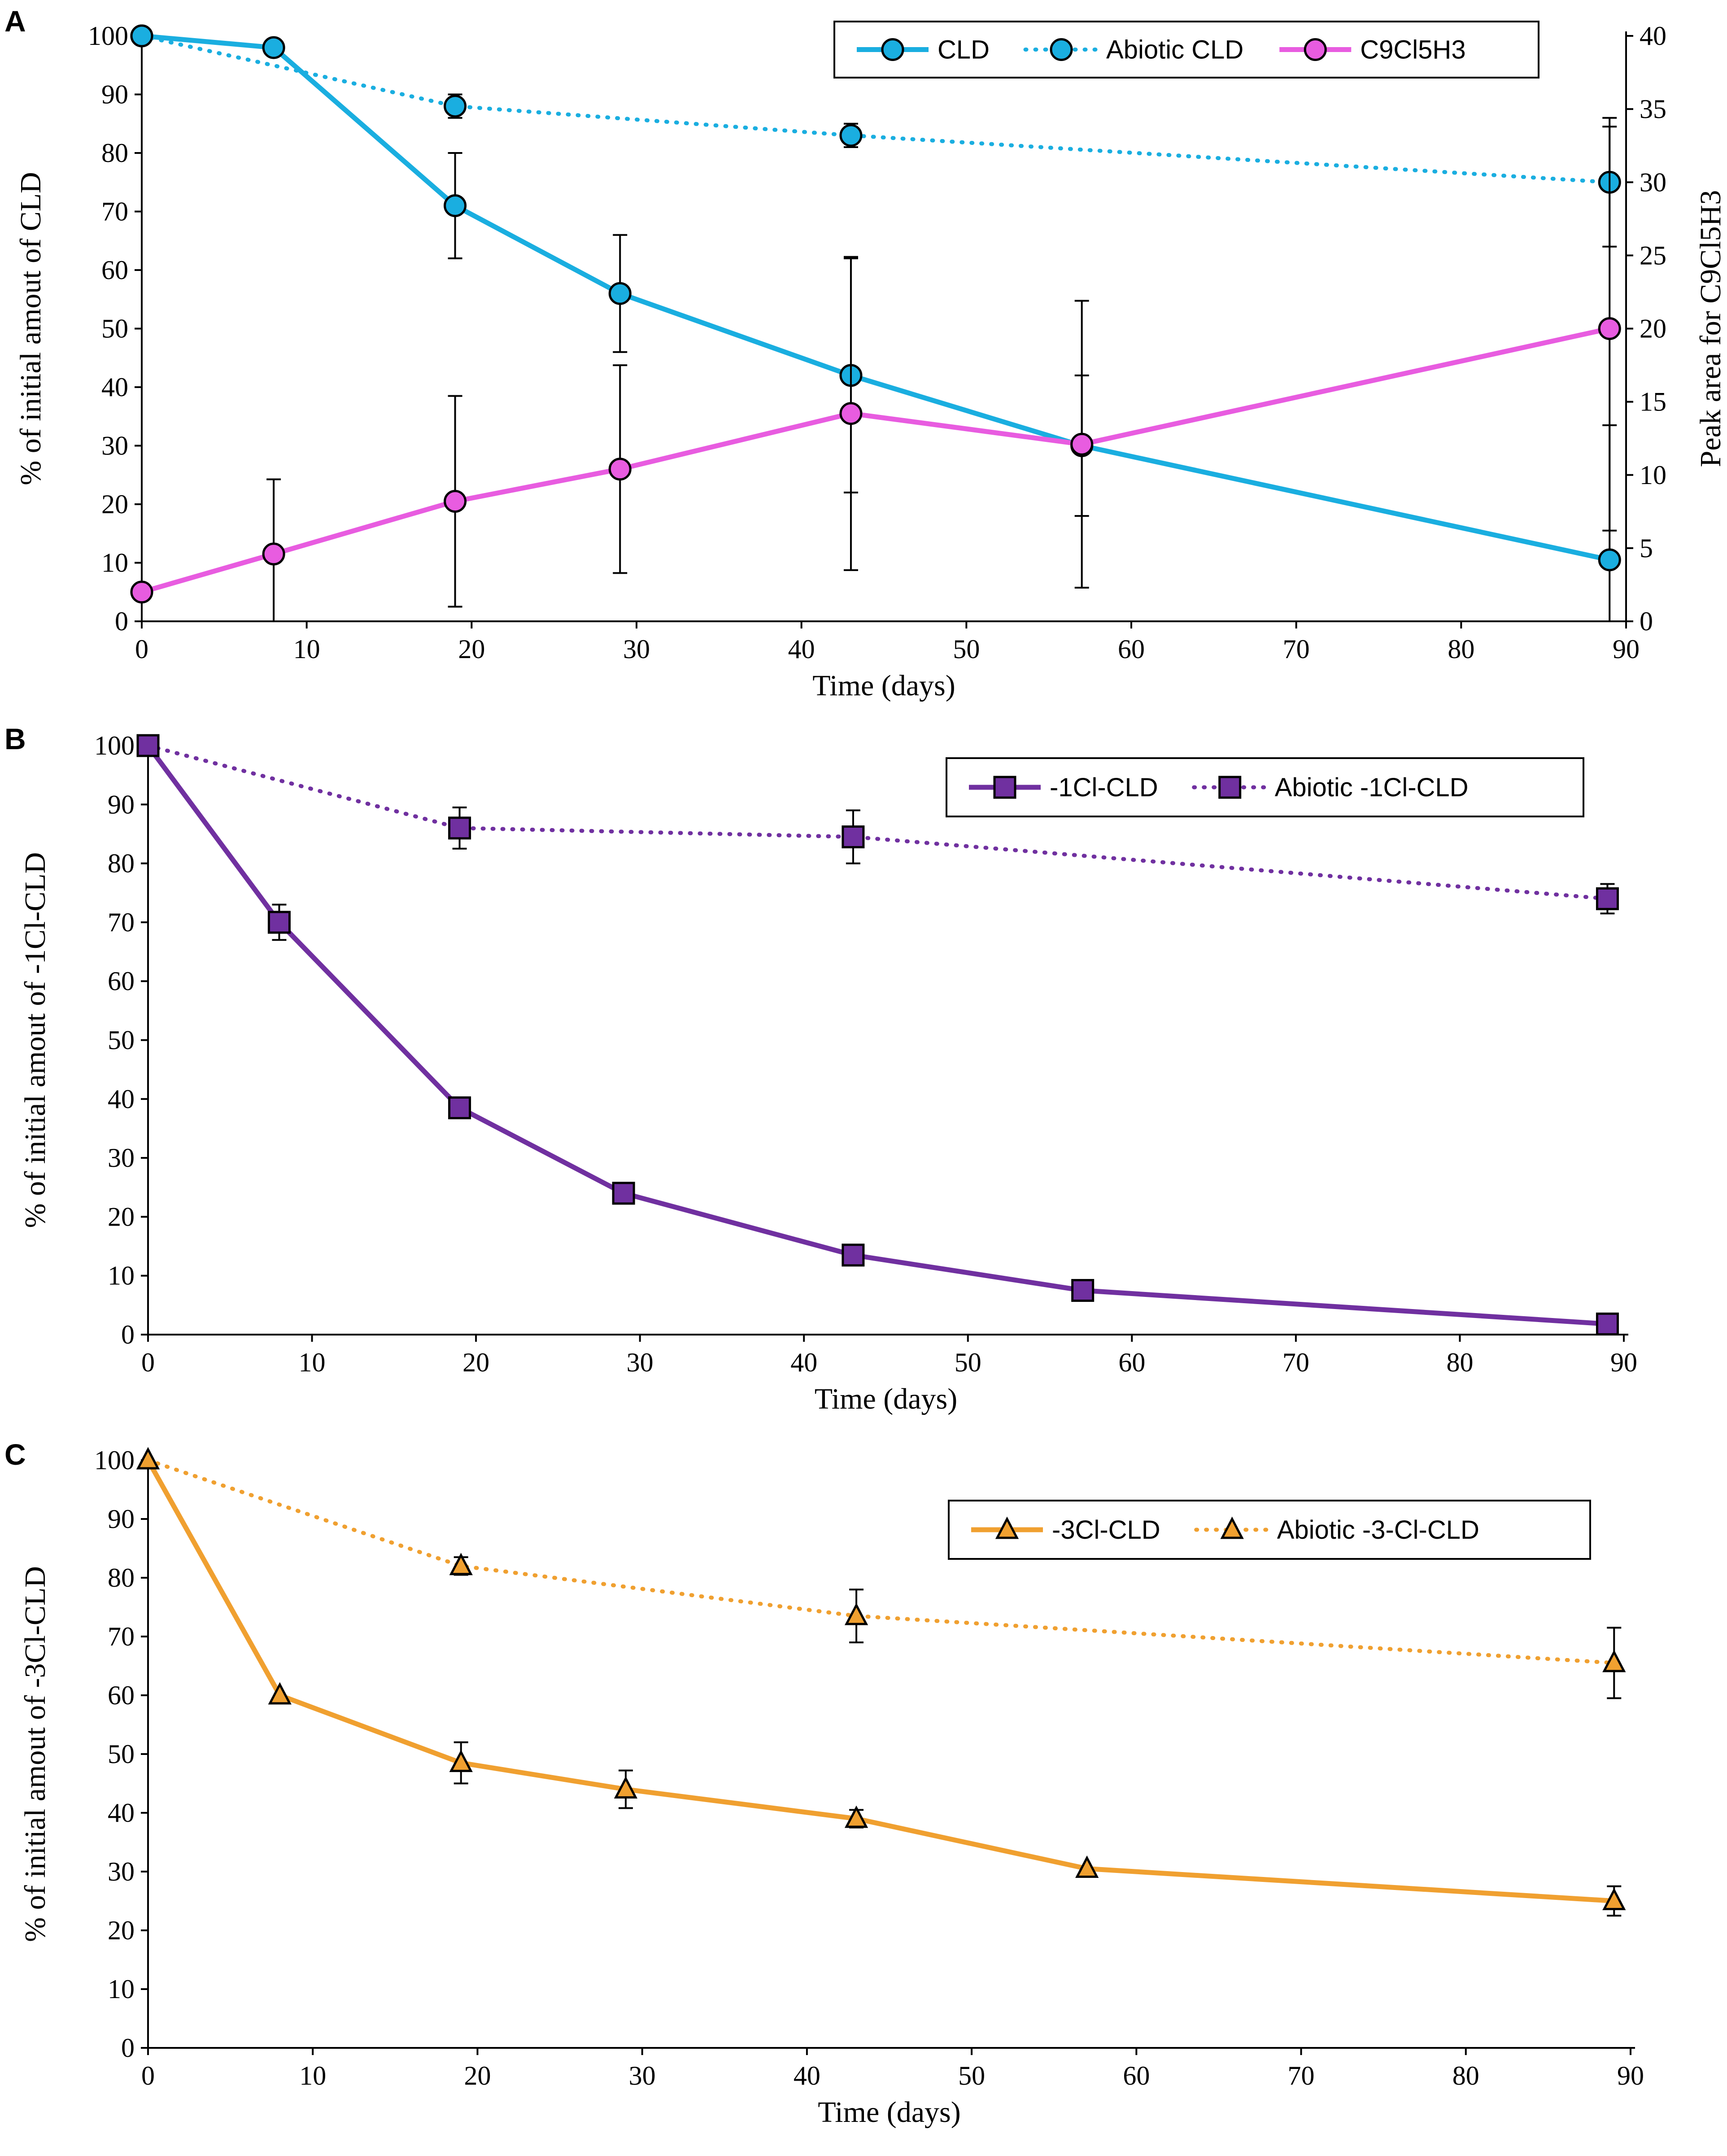 This screenshot has height=2156, width=1727. I want to click on legend-label: C9Cl5H3, so click(1412, 50).